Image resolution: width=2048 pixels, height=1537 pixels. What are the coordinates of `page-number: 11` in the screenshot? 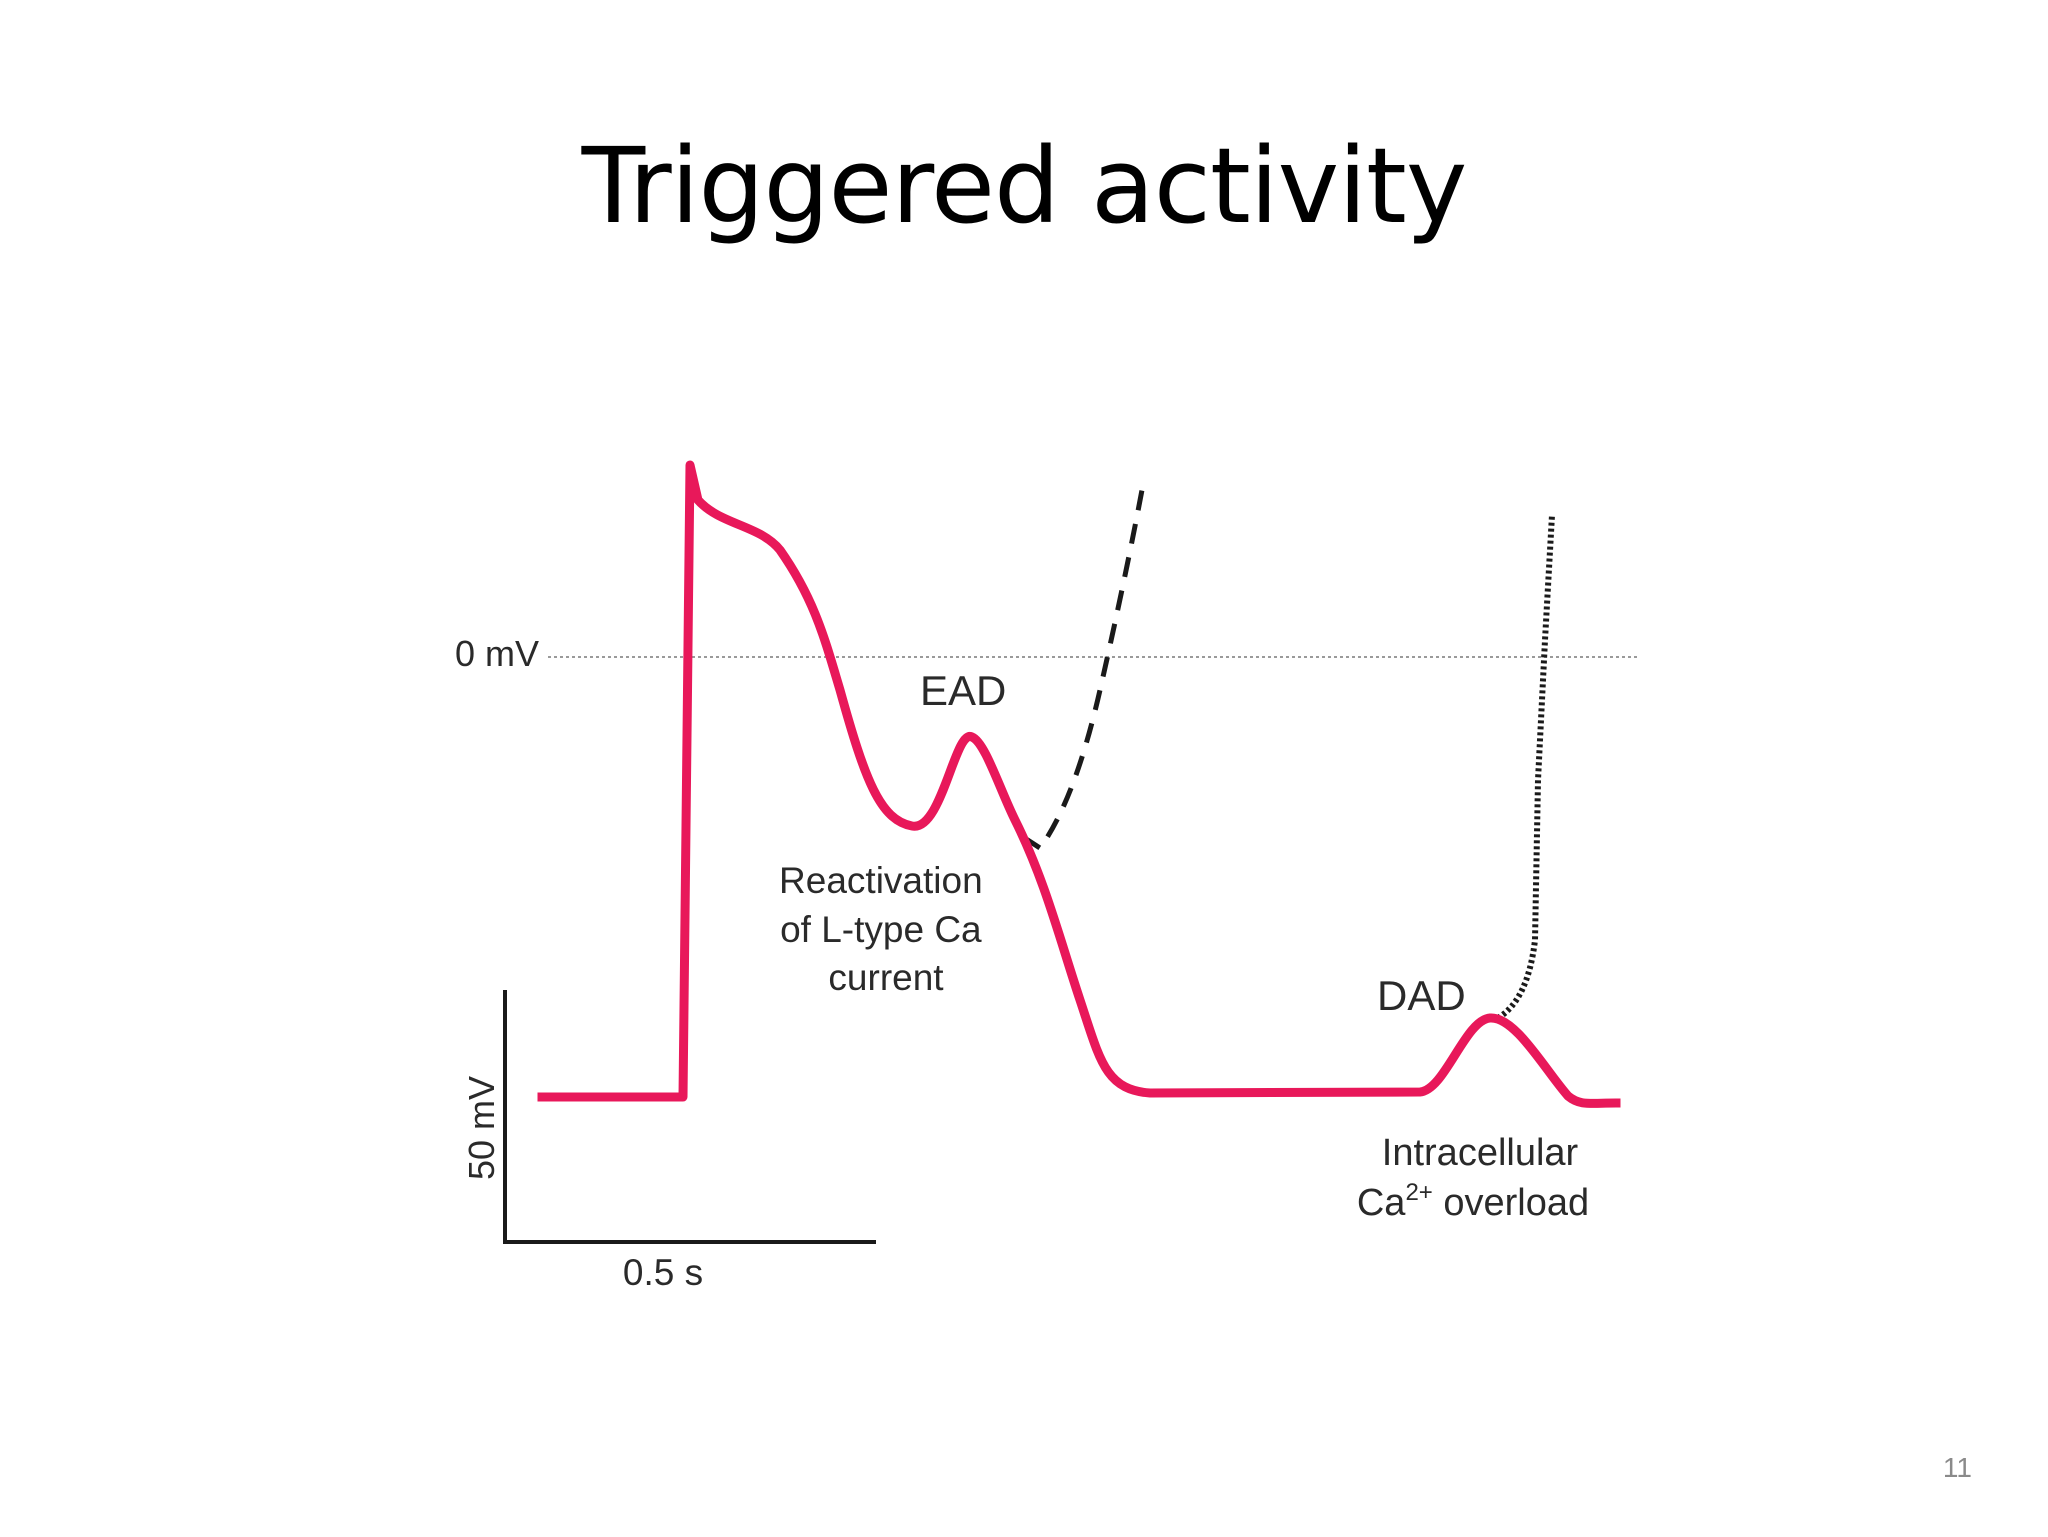 It's located at (1957, 1467).